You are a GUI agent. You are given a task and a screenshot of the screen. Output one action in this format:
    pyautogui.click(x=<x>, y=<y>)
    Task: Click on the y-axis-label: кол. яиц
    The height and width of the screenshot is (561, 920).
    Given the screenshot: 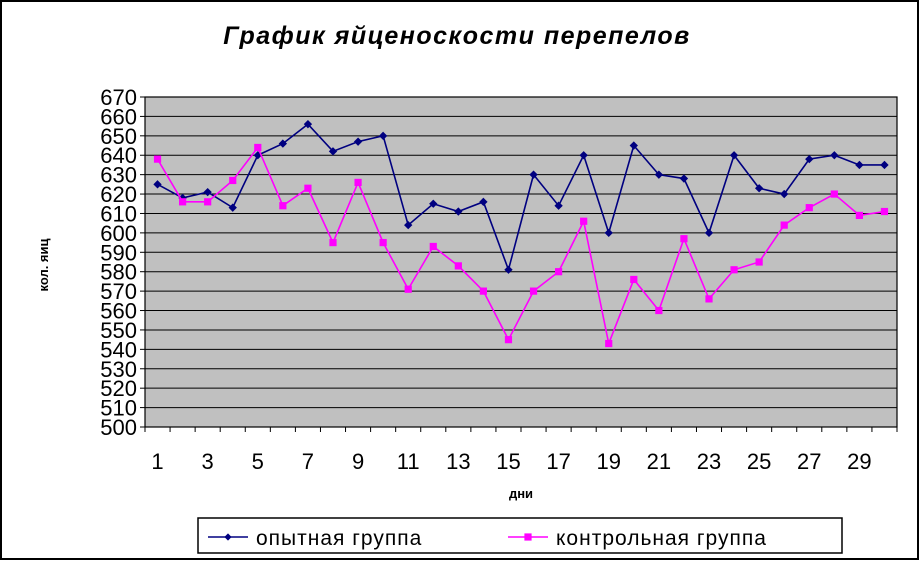 What is the action you would take?
    pyautogui.click(x=43, y=264)
    